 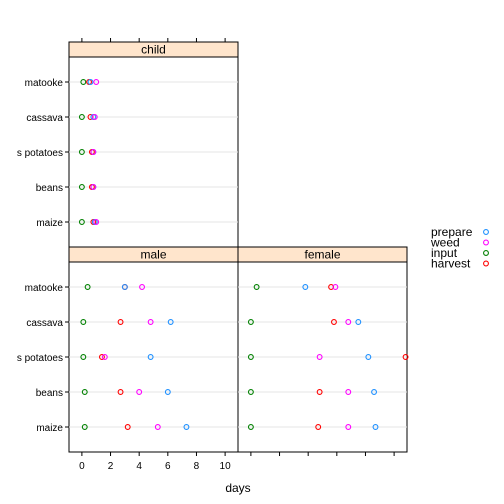 I want to click on x-tick-label: 8, so click(x=197, y=466).